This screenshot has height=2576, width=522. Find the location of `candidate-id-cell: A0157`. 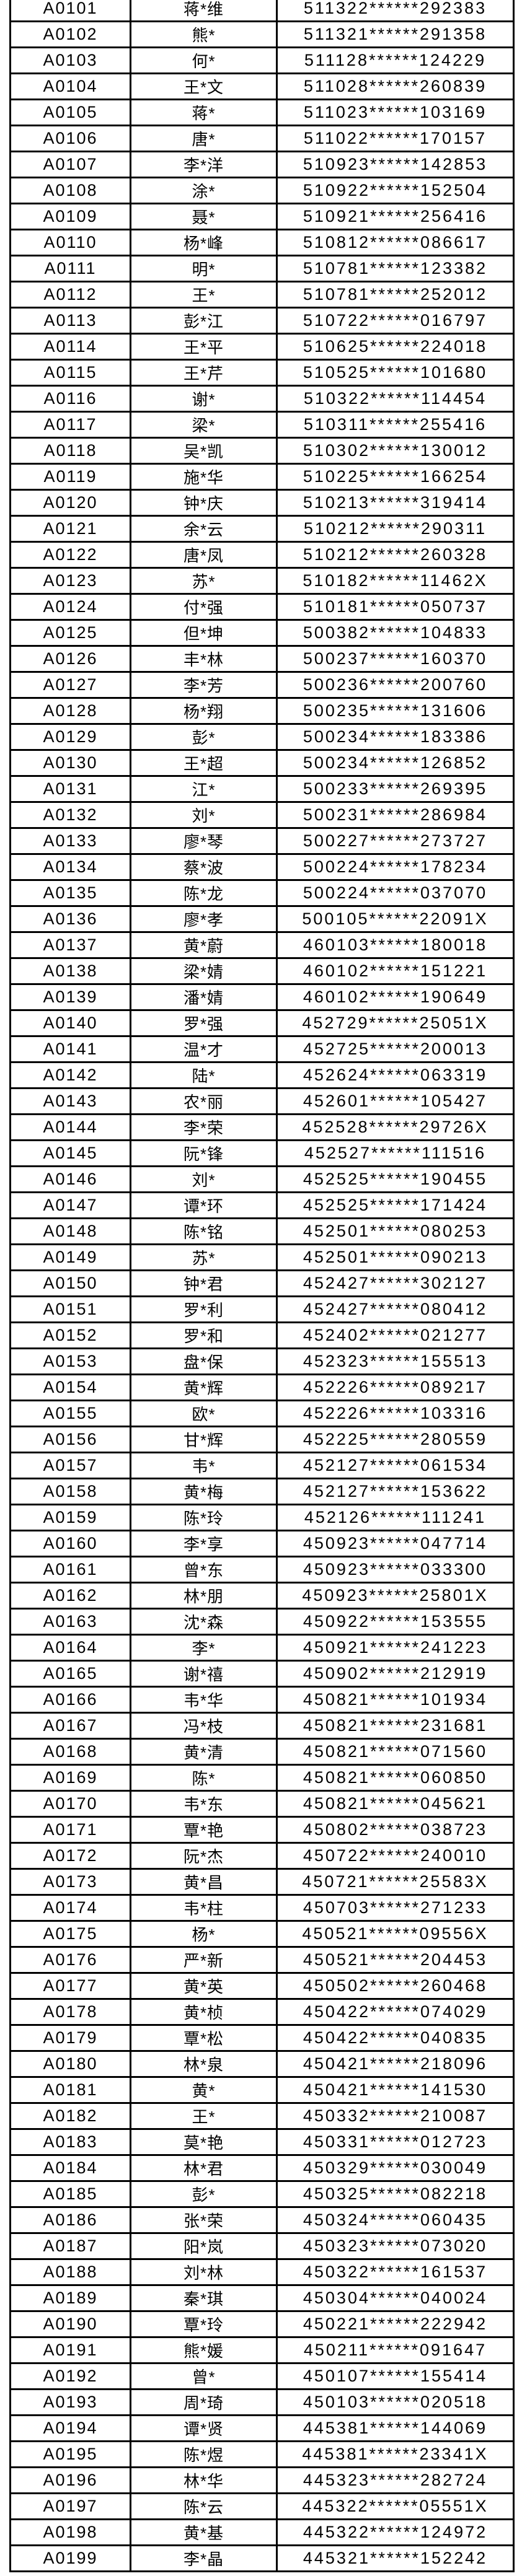

candidate-id-cell: A0157 is located at coordinates (69, 1465).